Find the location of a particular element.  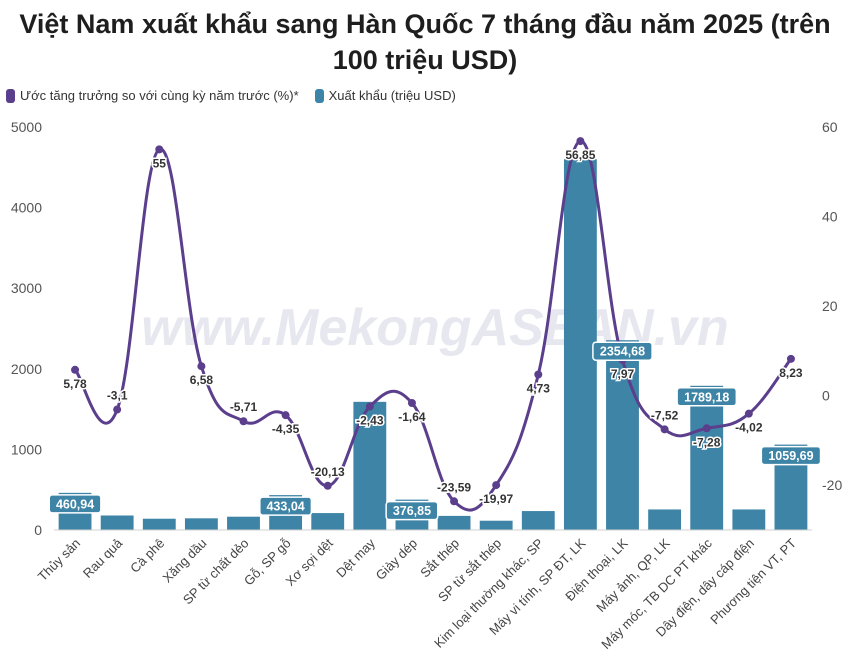

growth-data-label: -7,52 is located at coordinates (665, 415).